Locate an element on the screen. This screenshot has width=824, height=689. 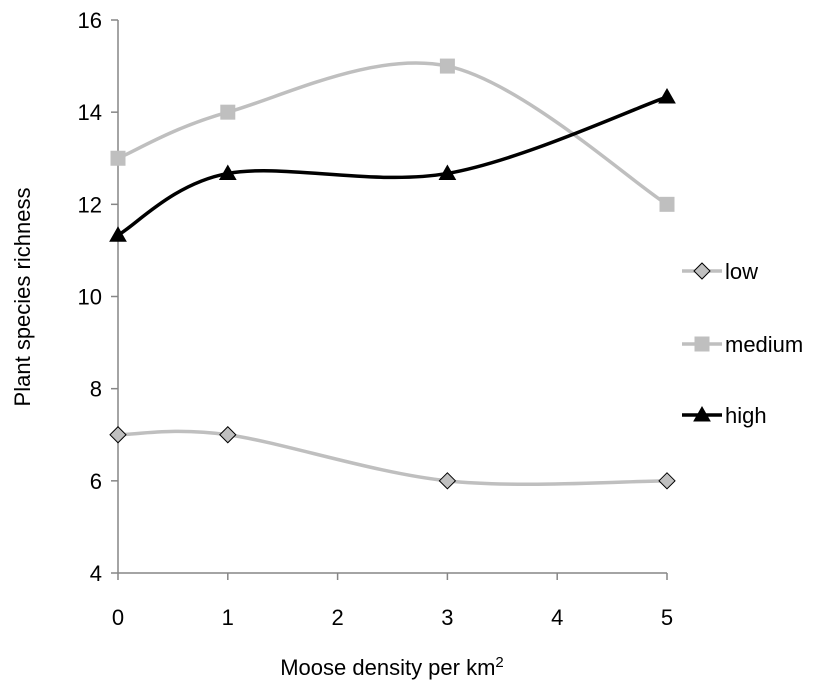
y-tick-label: 12 is located at coordinates (90, 204).